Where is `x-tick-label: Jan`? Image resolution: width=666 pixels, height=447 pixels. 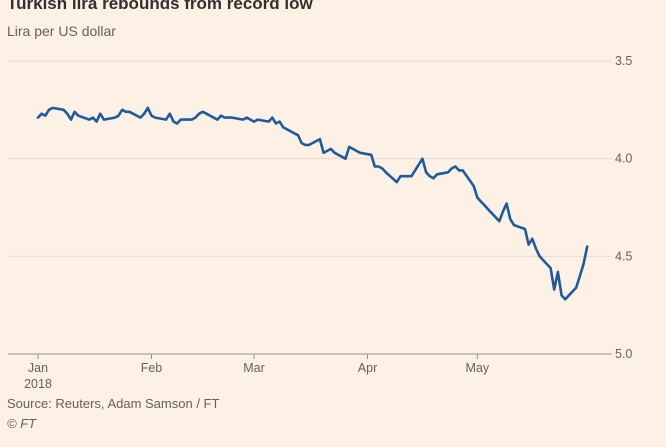 x-tick-label: Jan is located at coordinates (38, 368).